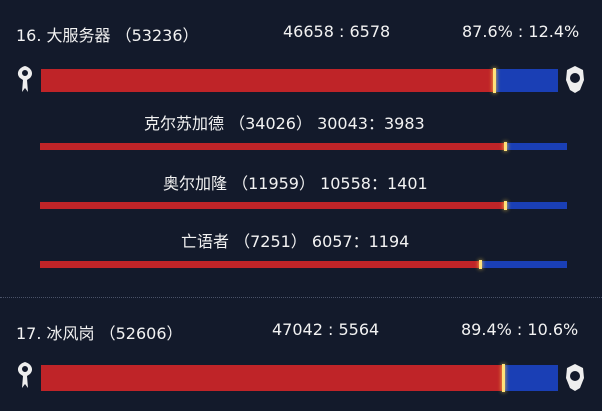 This screenshot has height=411, width=602. What do you see at coordinates (295, 183) in the screenshot?
I see `realm-label: 奥尔加隆 （11959） 10558：1401` at bounding box center [295, 183].